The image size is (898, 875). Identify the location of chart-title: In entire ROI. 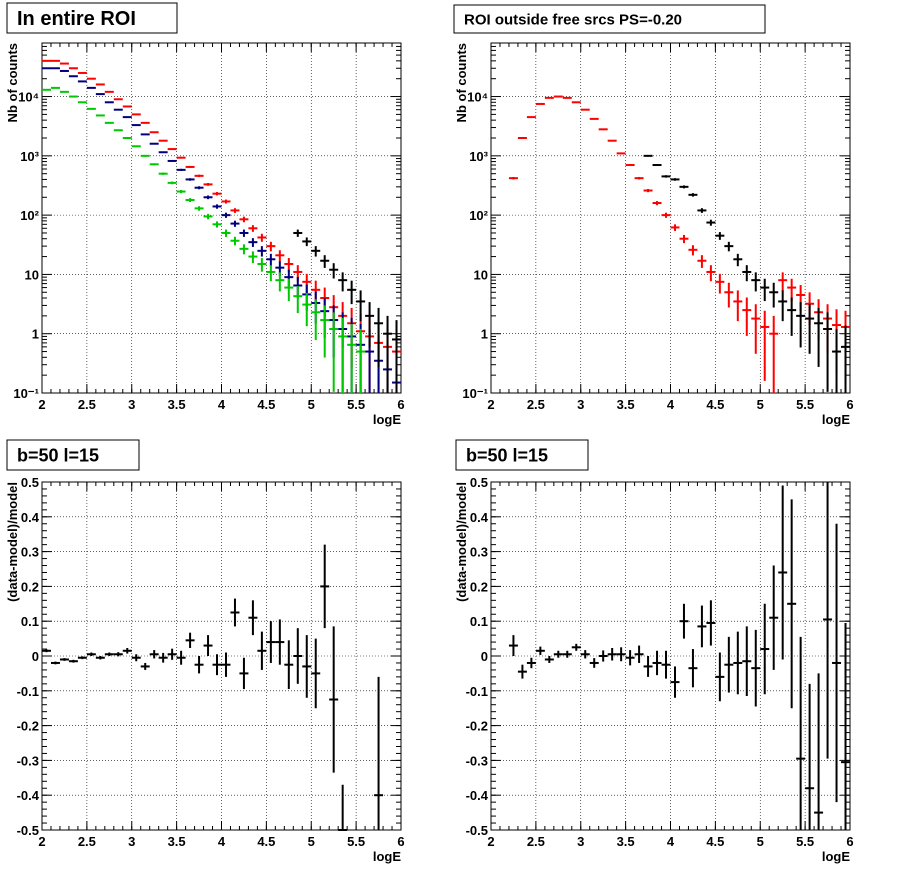
(76, 19).